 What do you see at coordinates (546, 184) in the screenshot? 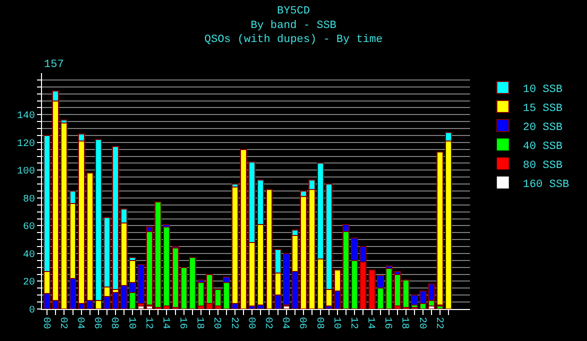
I see `legend-label: 160 SSB` at bounding box center [546, 184].